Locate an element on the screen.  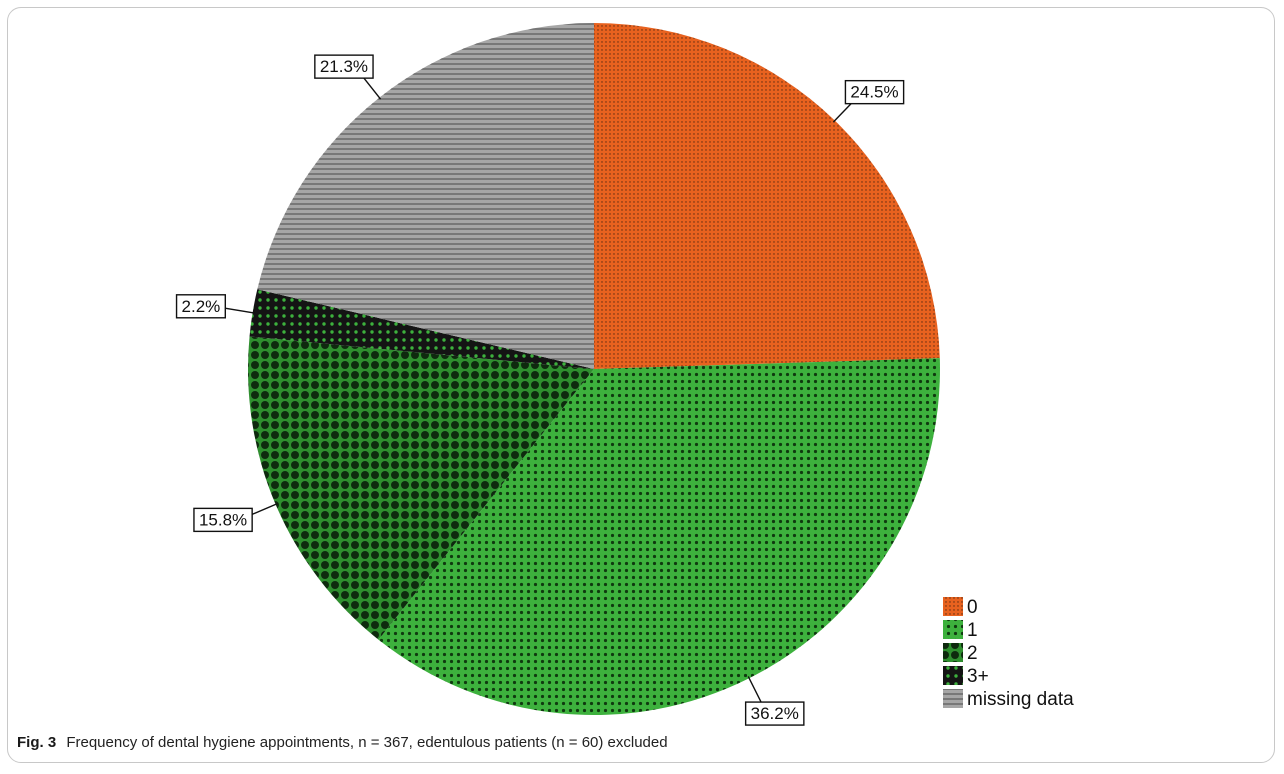
value-label-missing-data: 21.3% is located at coordinates (344, 66).